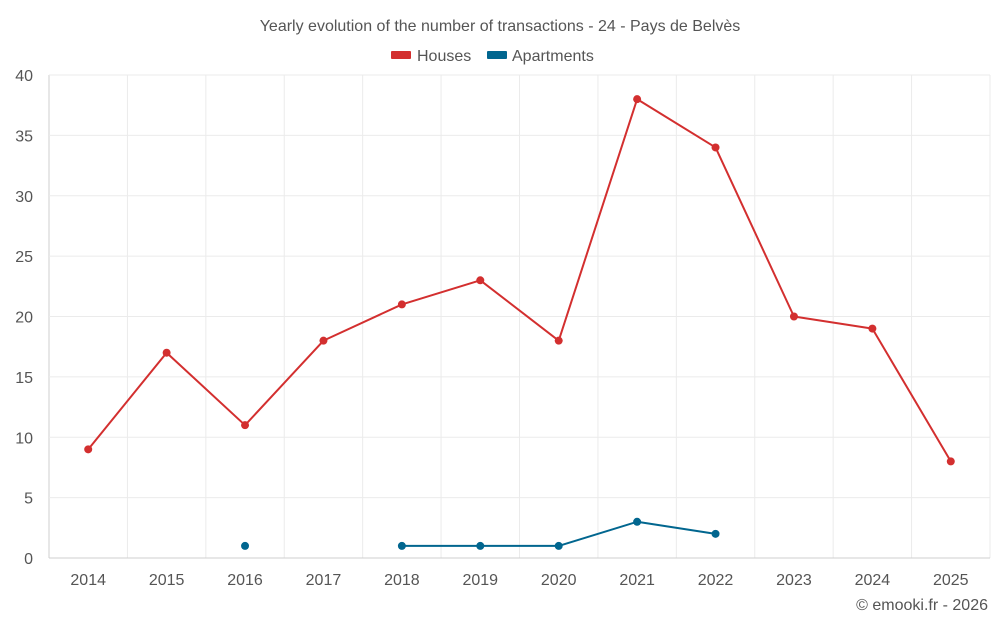 The width and height of the screenshot is (1000, 625). Describe the element at coordinates (715, 533) in the screenshot. I see `data-point-apartments-2022` at that location.